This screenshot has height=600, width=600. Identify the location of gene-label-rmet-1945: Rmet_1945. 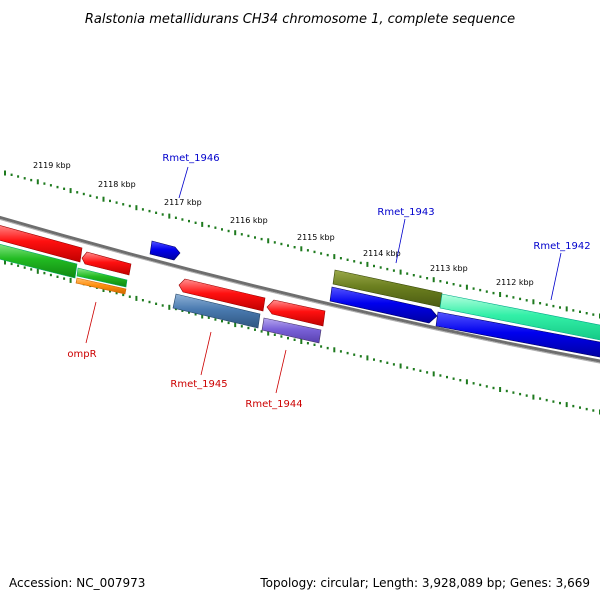
(198, 384).